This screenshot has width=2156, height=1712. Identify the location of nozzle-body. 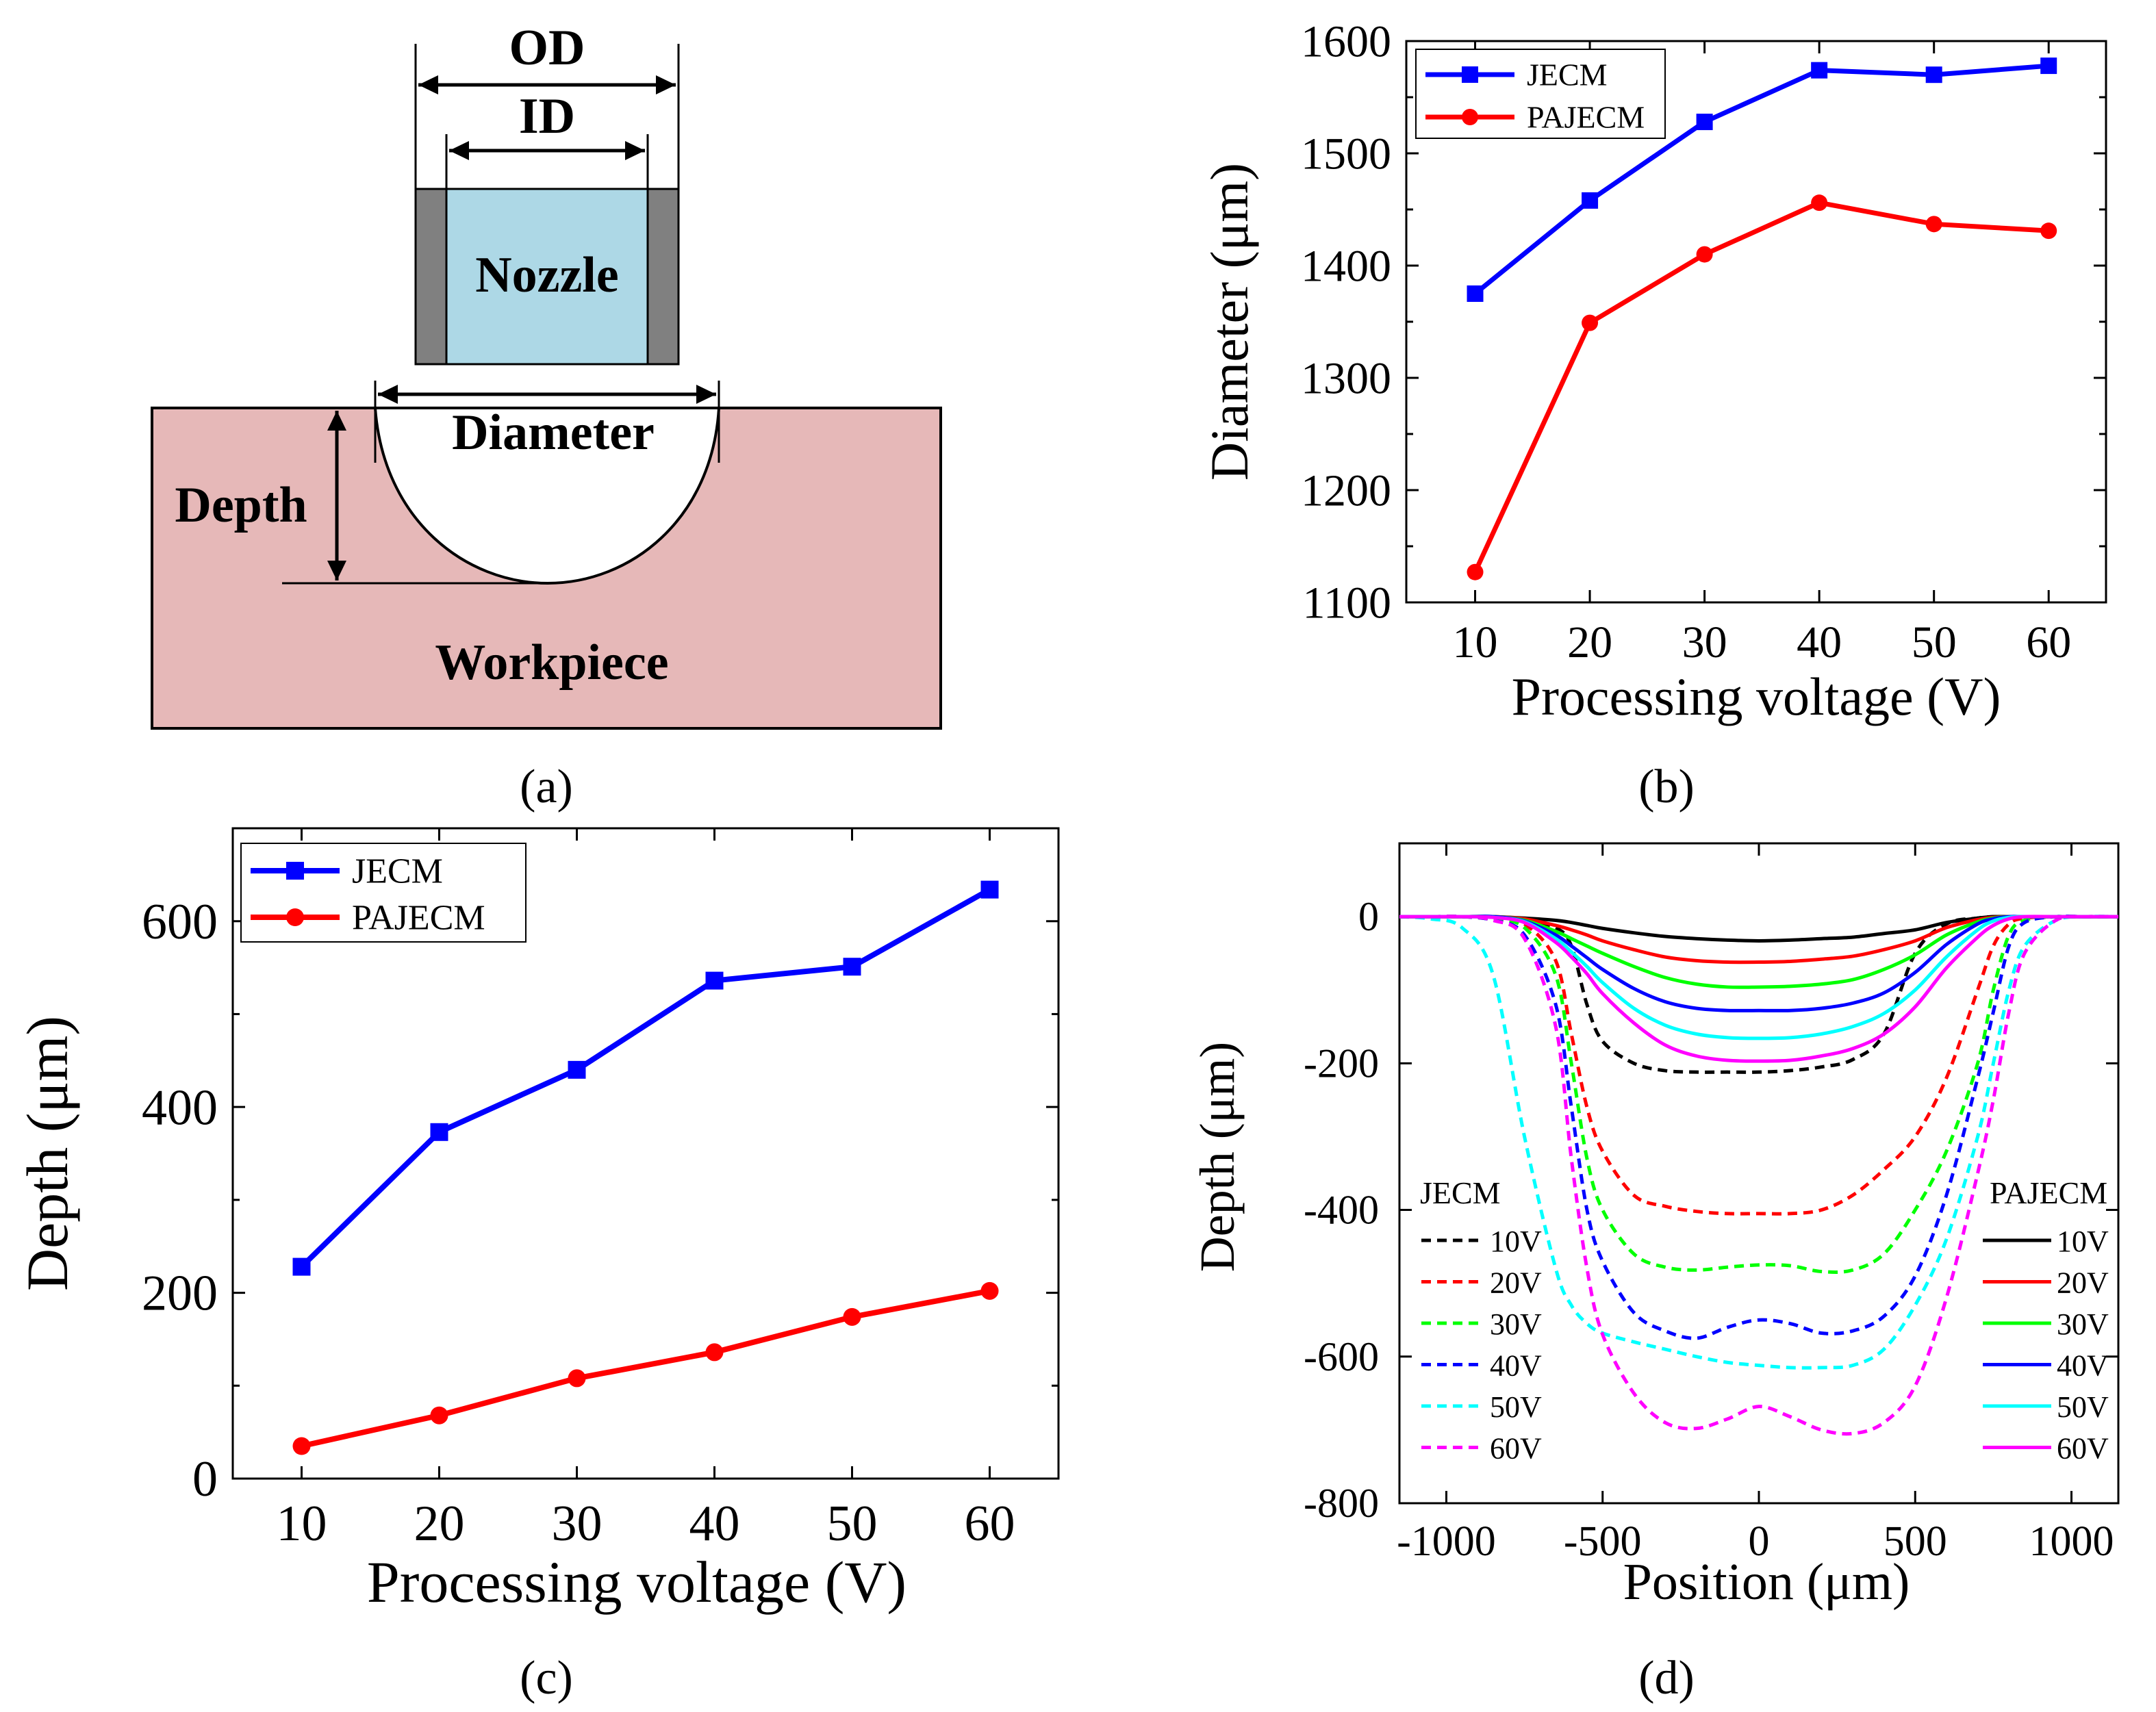
(547, 277).